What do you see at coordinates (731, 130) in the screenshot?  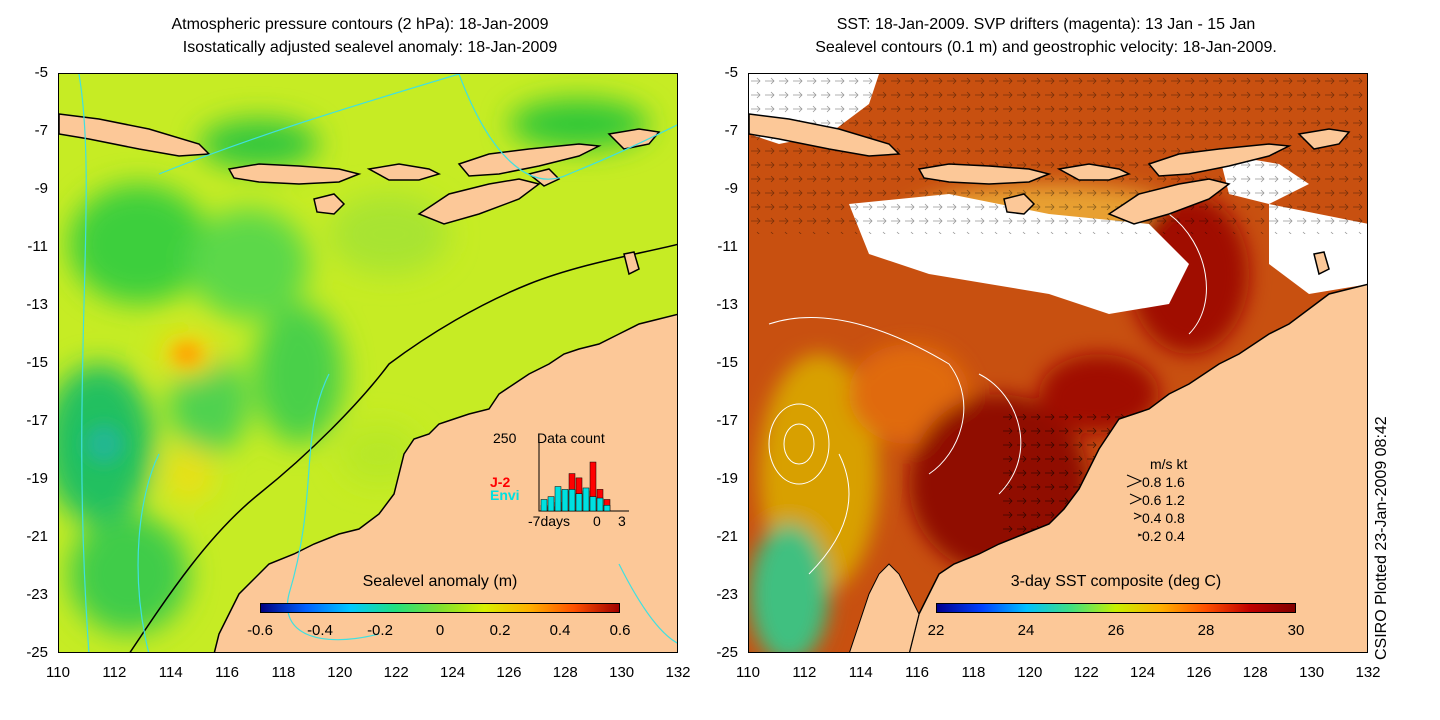 I see `lat-label-right: -7` at bounding box center [731, 130].